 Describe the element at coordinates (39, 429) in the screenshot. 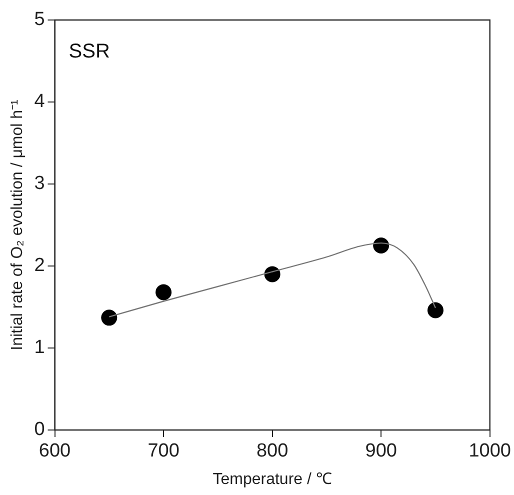

I see `y-tick-label: 0` at that location.